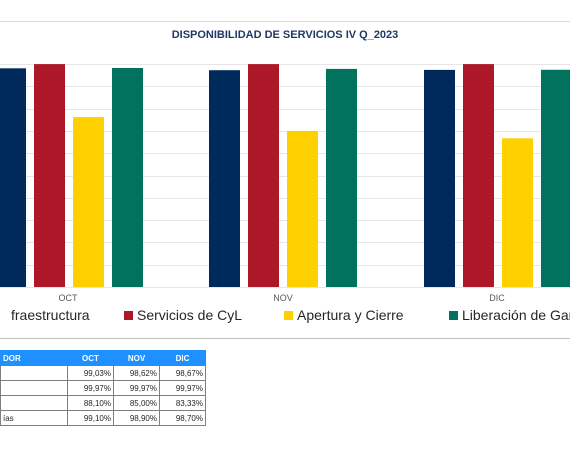  Describe the element at coordinates (90, 403) in the screenshot. I see `table-cell: 88,10%` at that location.